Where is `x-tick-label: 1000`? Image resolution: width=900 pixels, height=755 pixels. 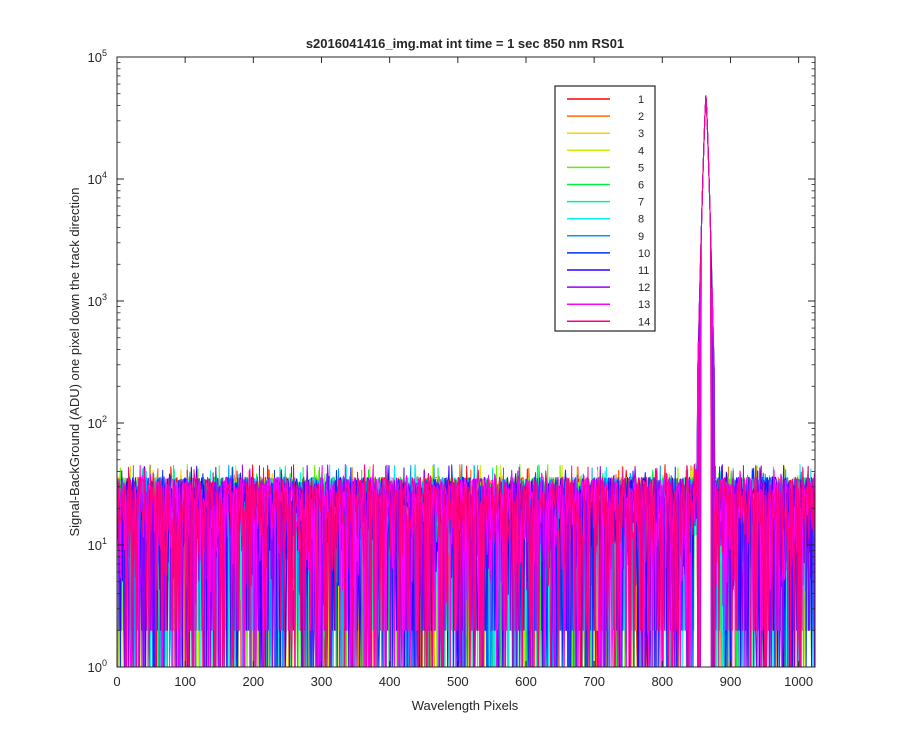 x-tick-label: 1000 is located at coordinates (798, 681).